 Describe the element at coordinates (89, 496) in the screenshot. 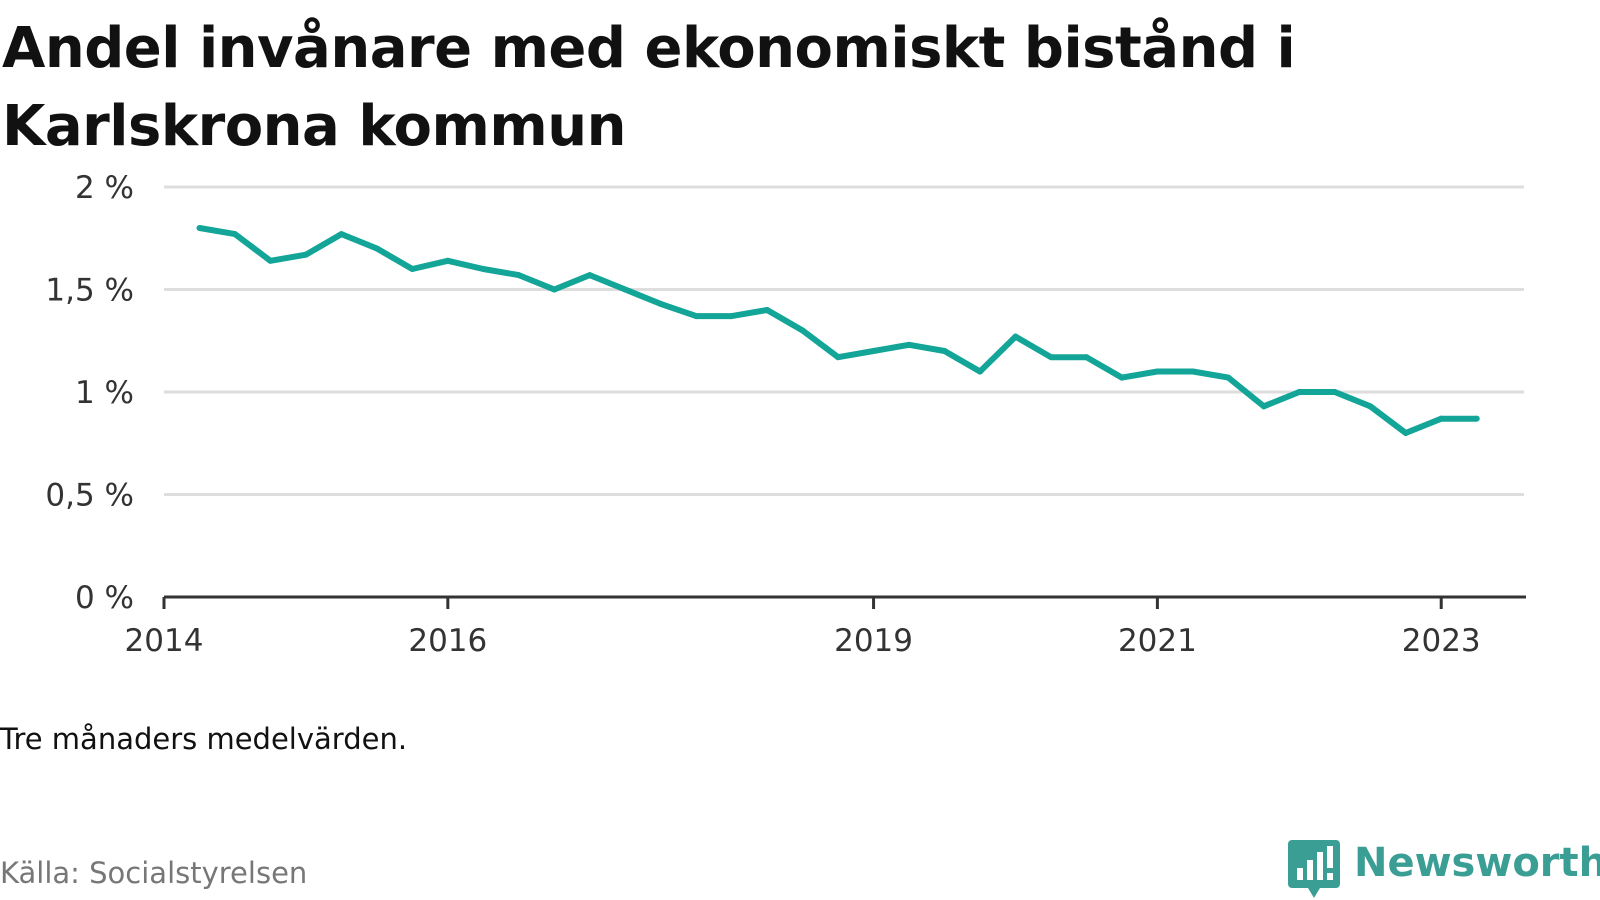

I see `y-tick-label: 0,5 %` at that location.